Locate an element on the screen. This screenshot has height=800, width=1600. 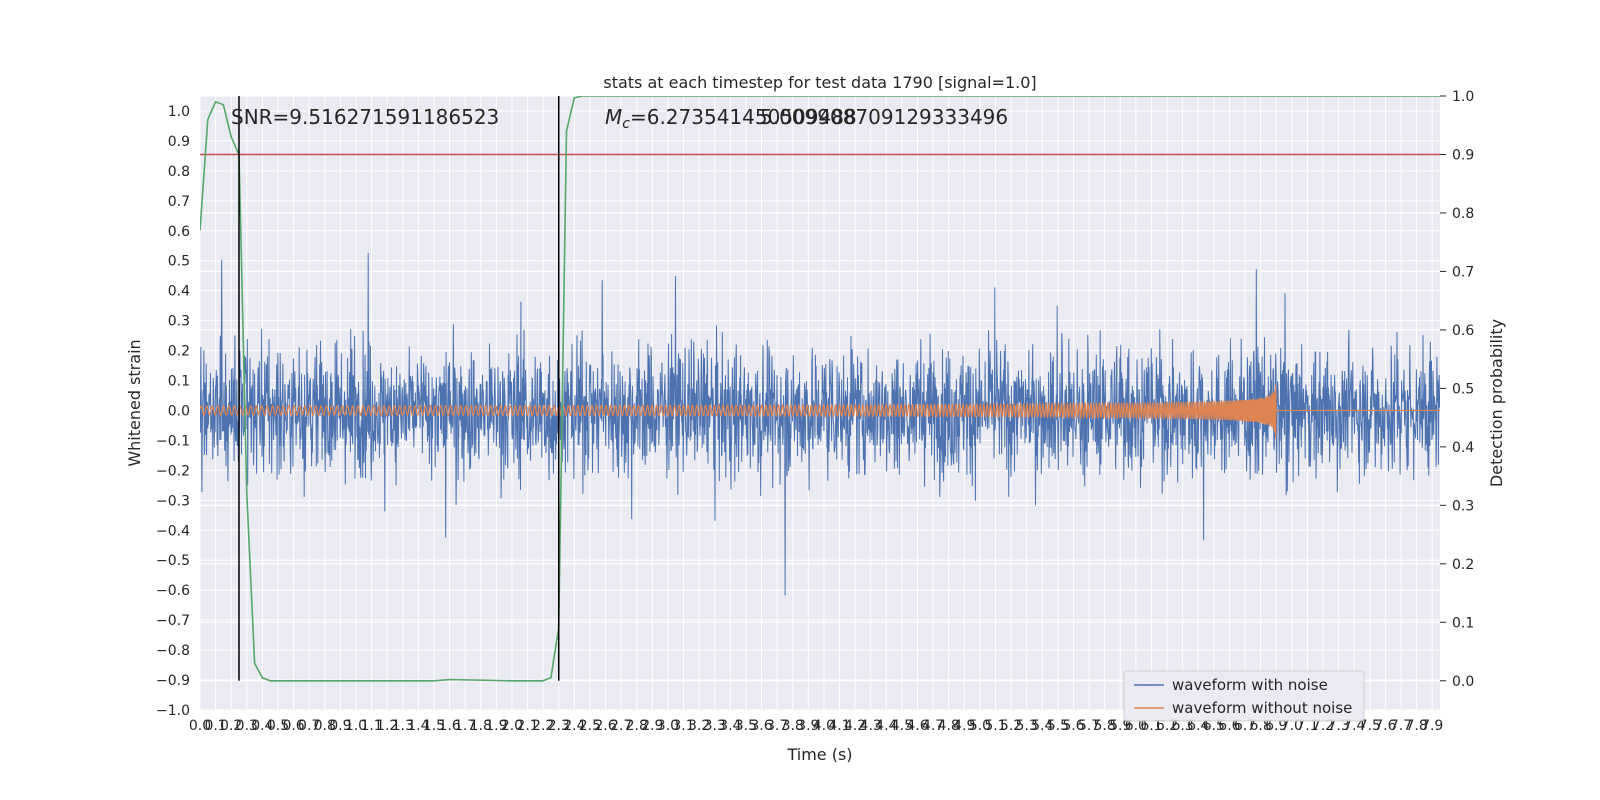
x-tick-label: 1.8 is located at coordinates (481, 726).